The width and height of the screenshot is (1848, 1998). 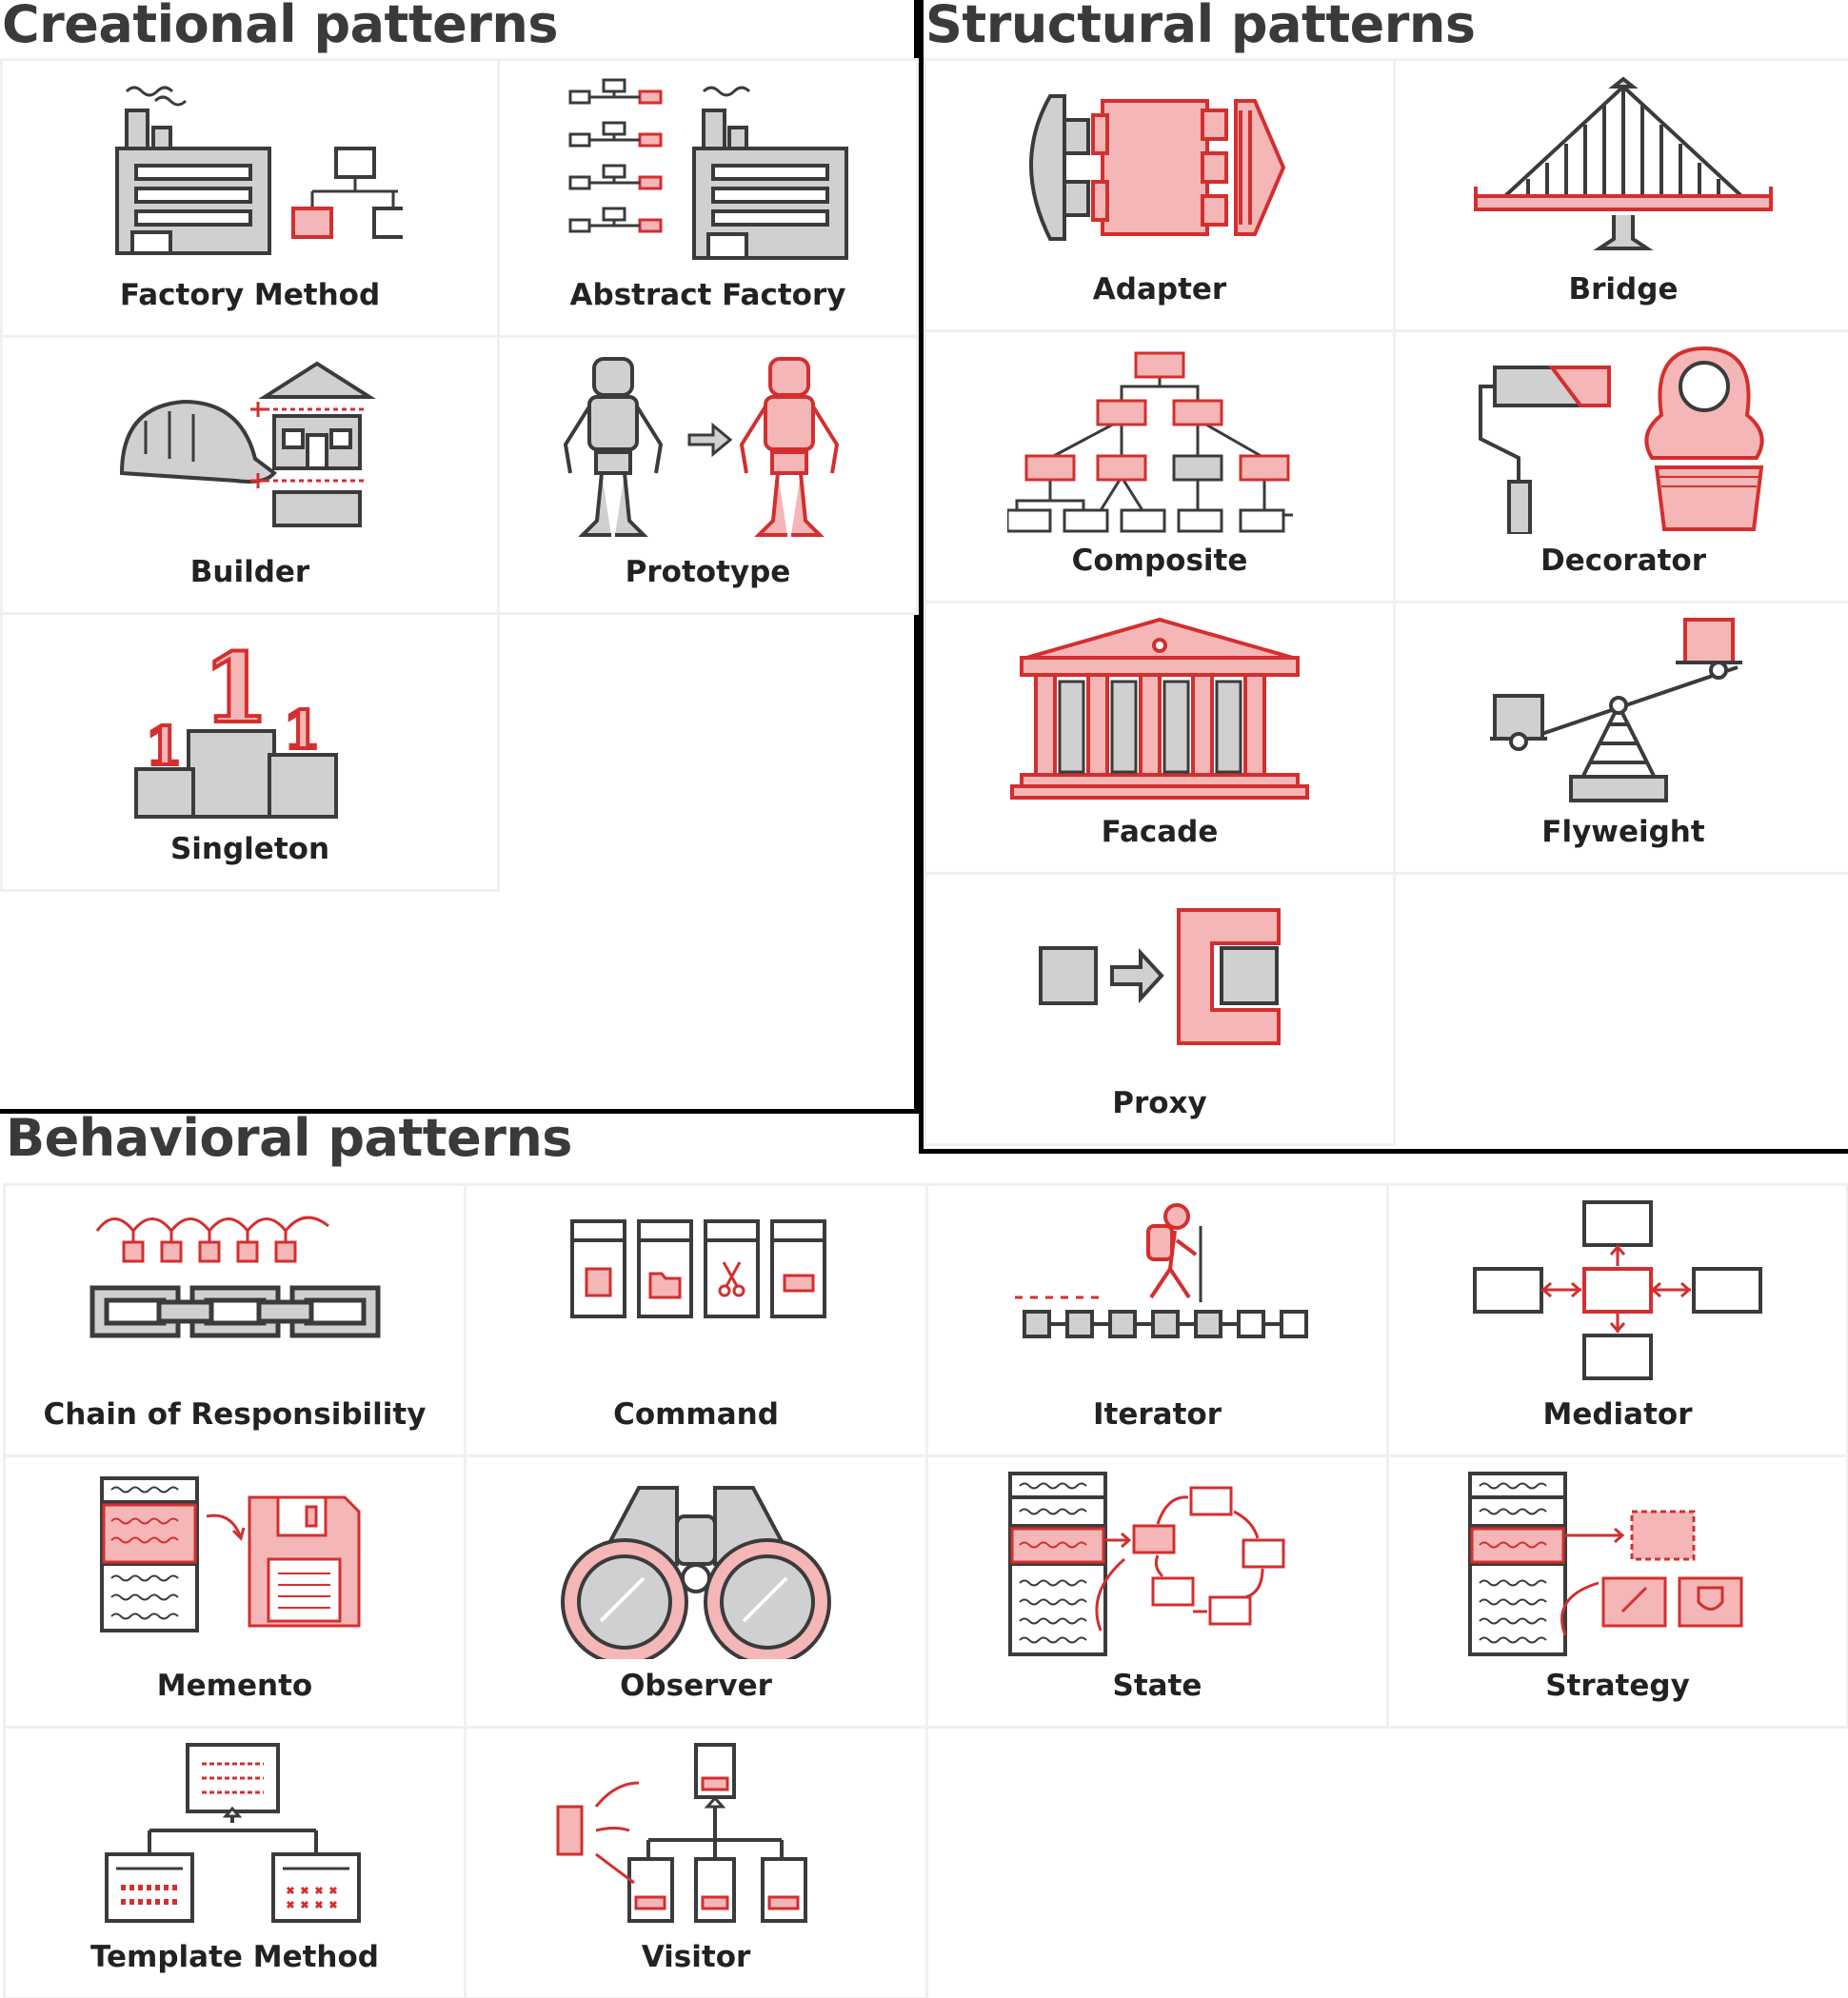 I want to click on pattern-card-facade: Facade, so click(x=1159, y=737).